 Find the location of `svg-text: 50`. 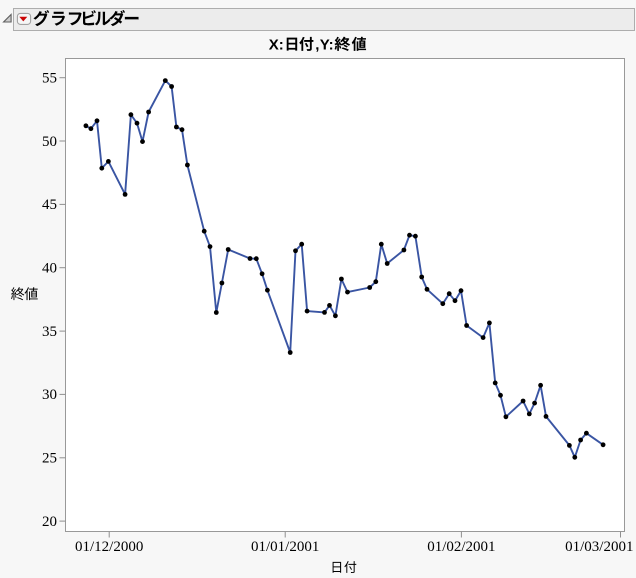

svg-text: 50 is located at coordinates (49, 142).